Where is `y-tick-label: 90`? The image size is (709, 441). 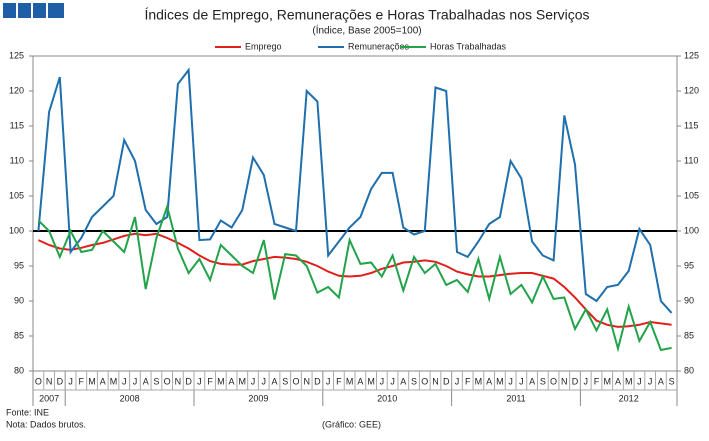 y-tick-label: 90 is located at coordinates (19, 300).